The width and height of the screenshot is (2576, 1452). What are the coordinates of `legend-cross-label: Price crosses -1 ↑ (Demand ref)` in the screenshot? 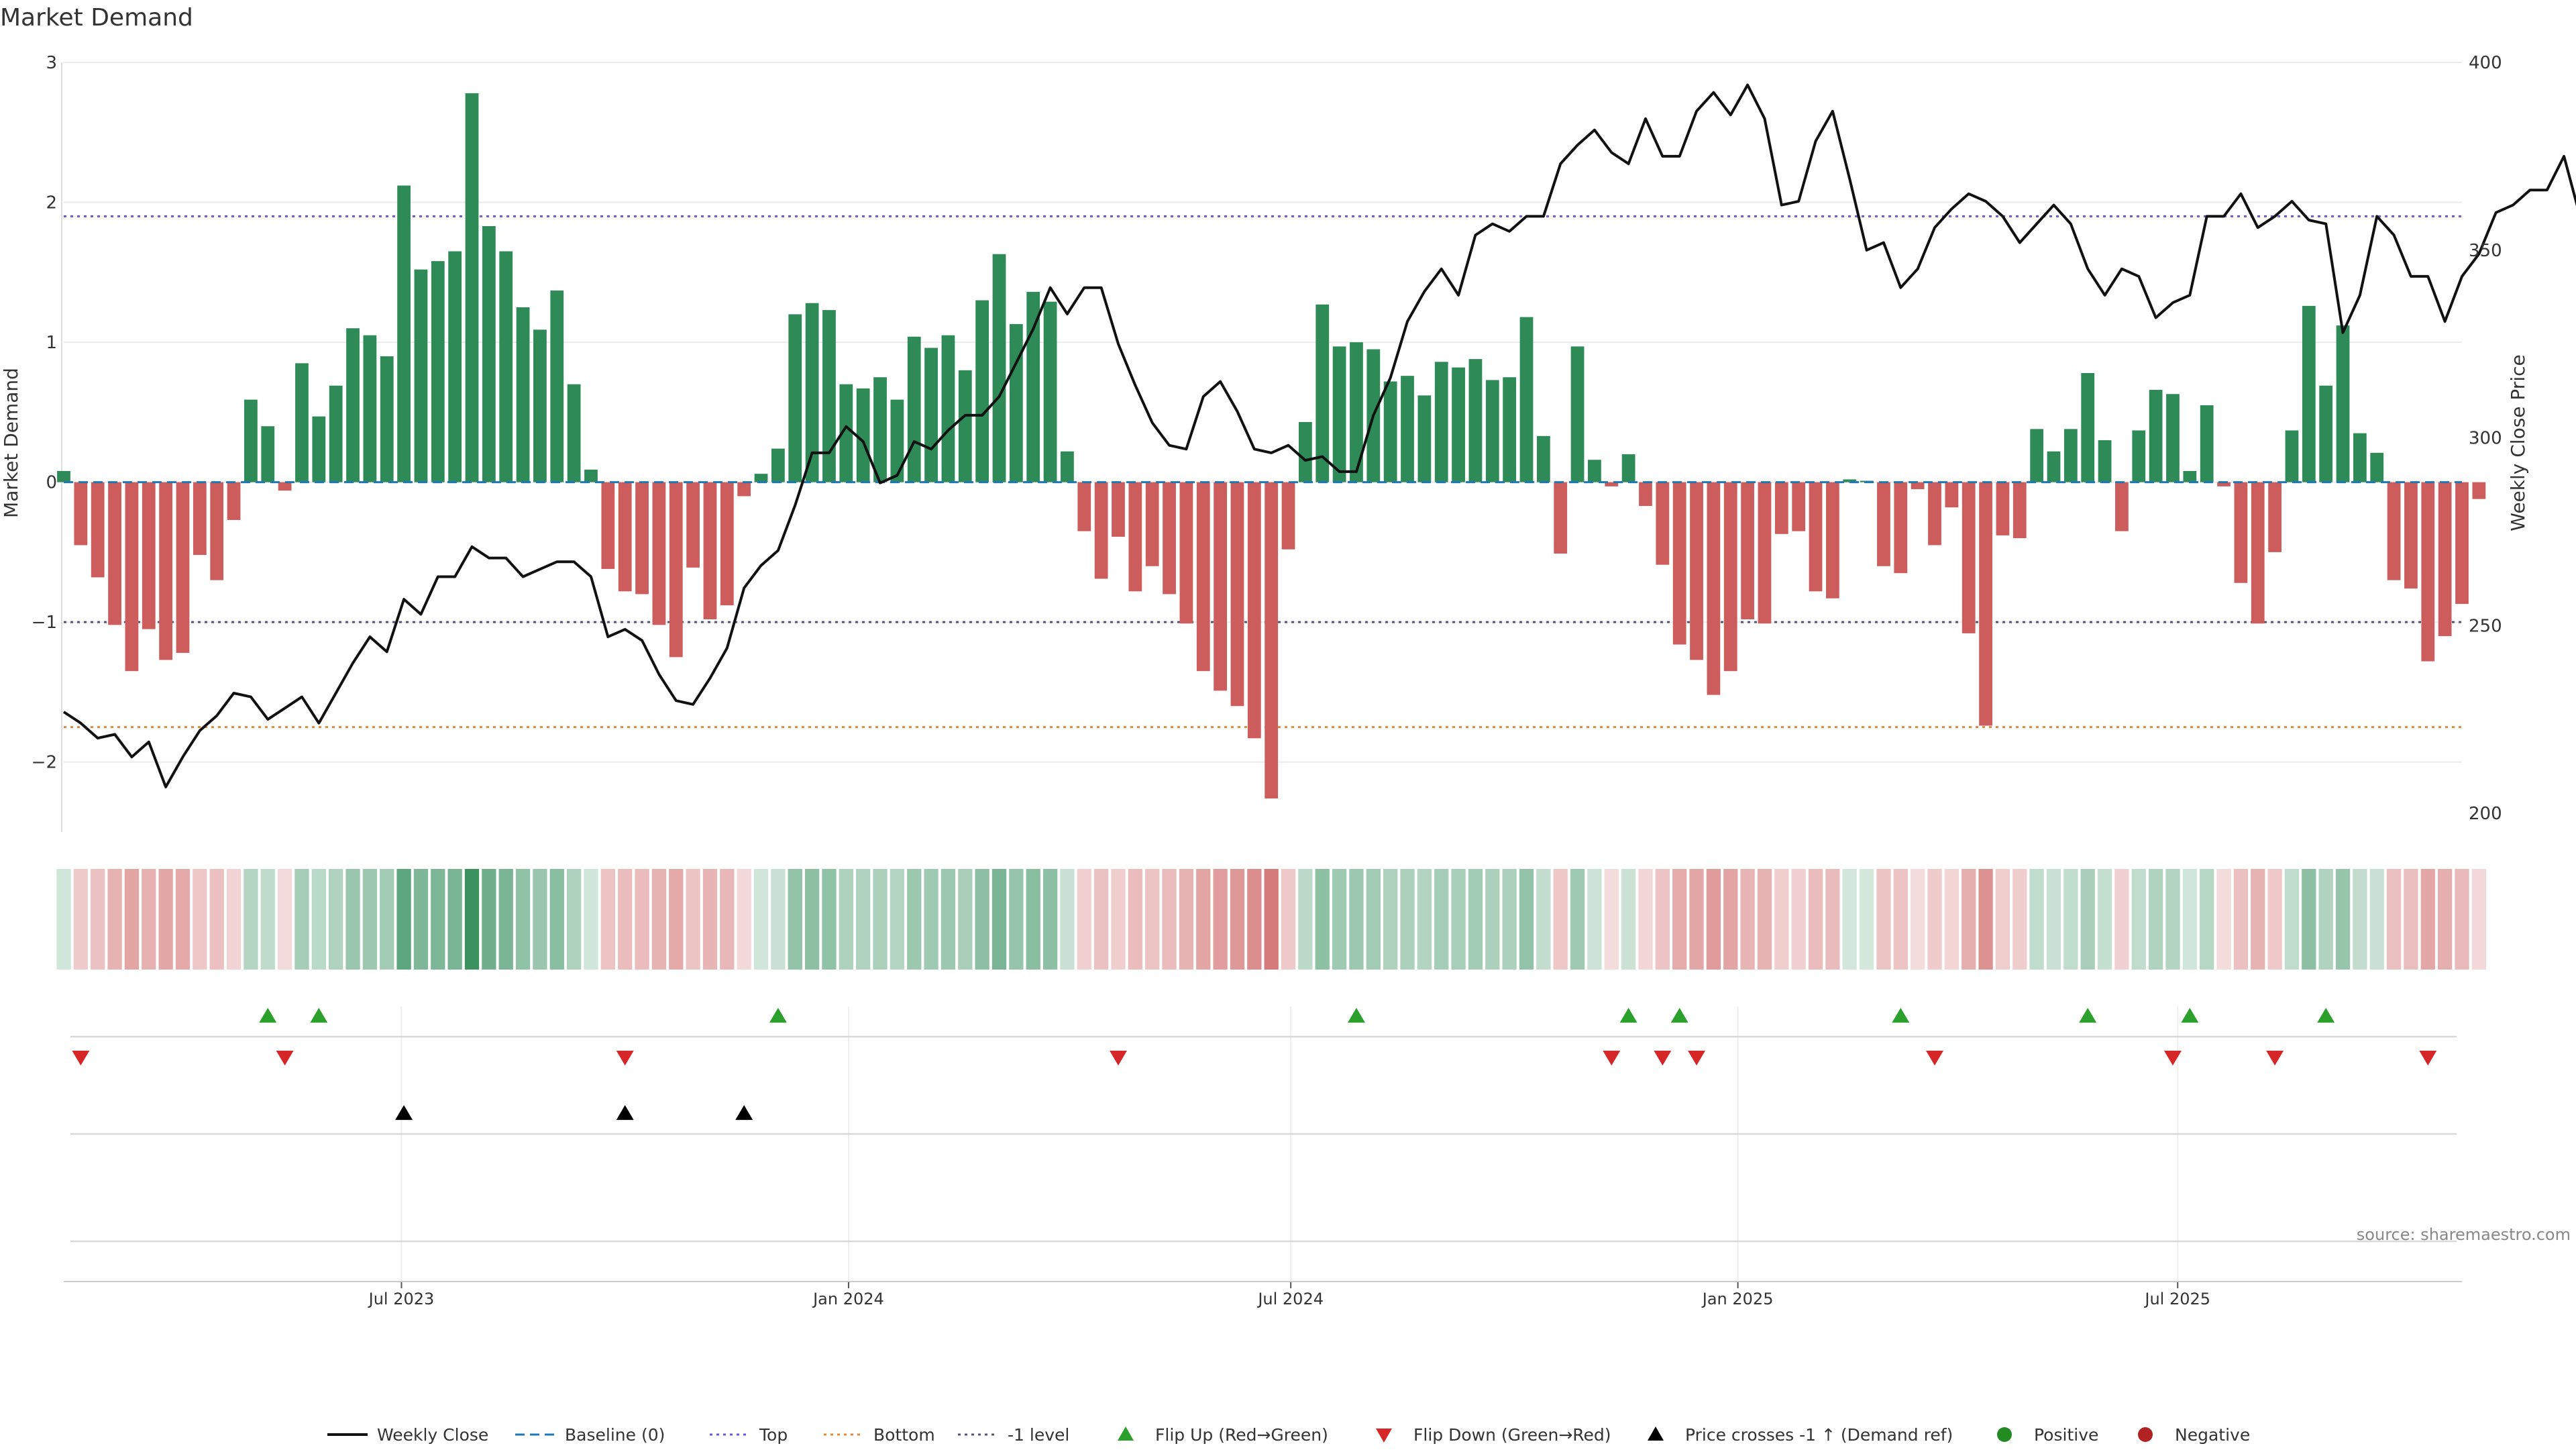 It's located at (1819, 1435).